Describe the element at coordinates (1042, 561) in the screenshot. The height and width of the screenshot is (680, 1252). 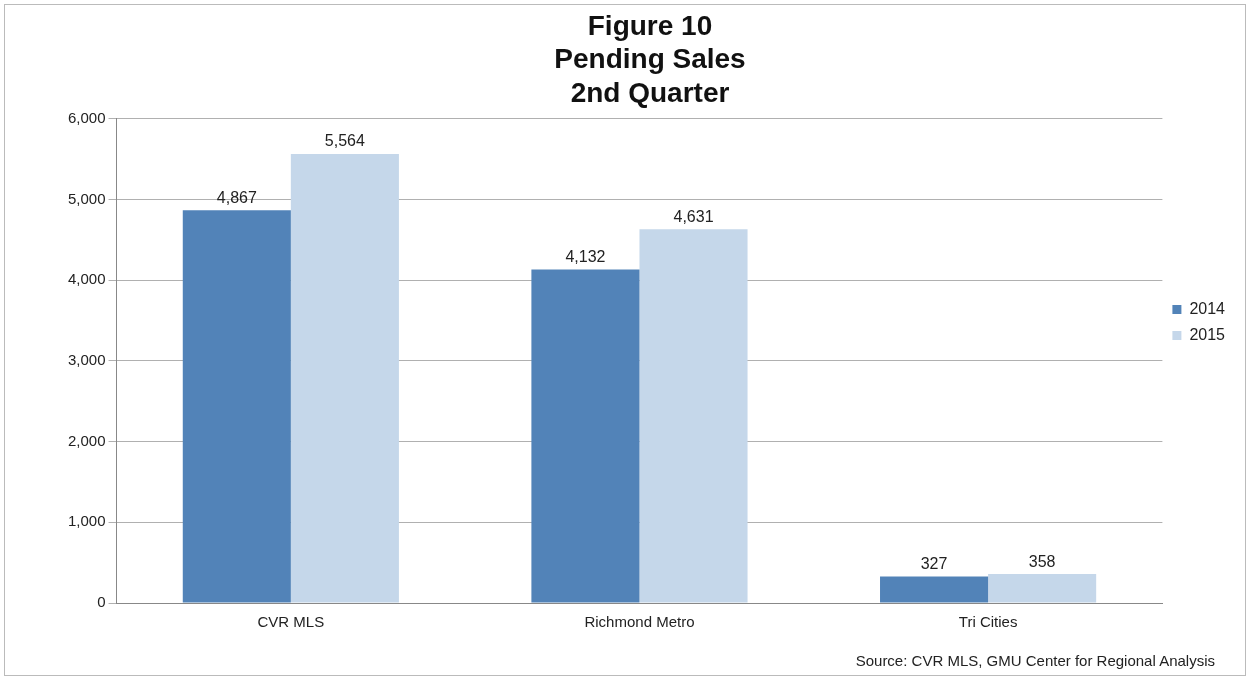
I see `data-label: 358` at that location.